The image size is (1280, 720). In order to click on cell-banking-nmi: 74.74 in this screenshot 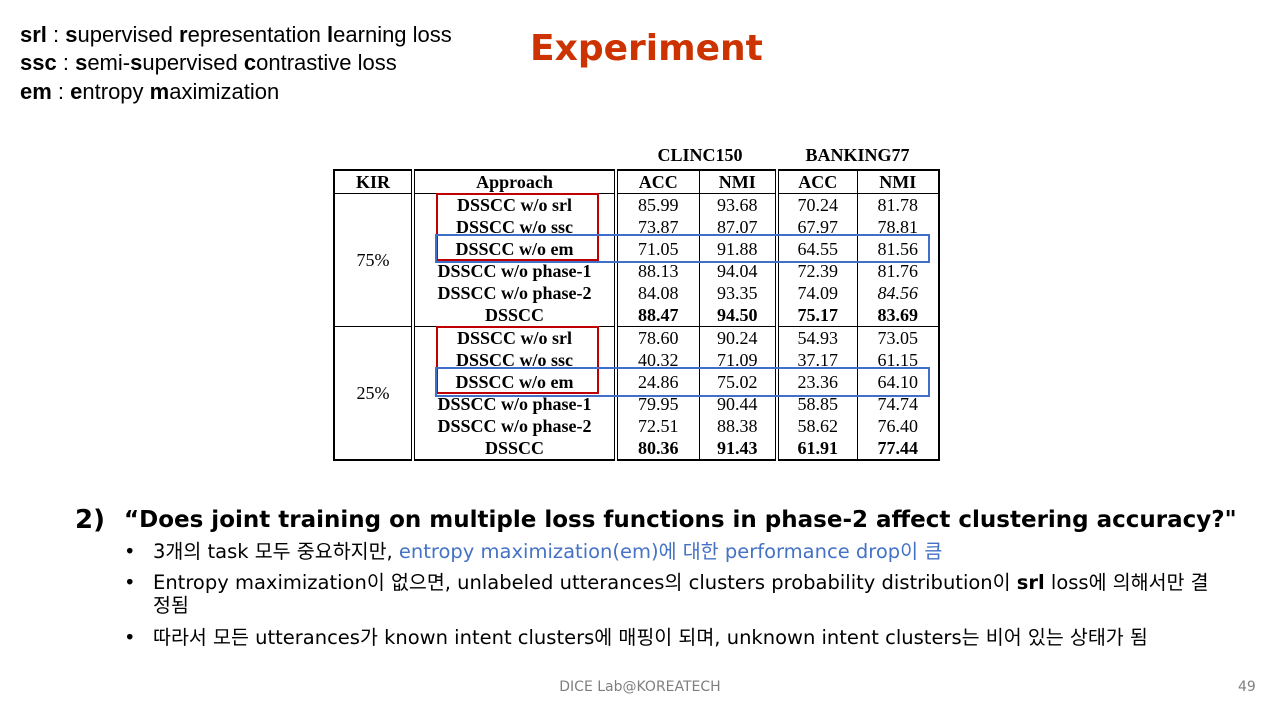, I will do `click(898, 404)`.